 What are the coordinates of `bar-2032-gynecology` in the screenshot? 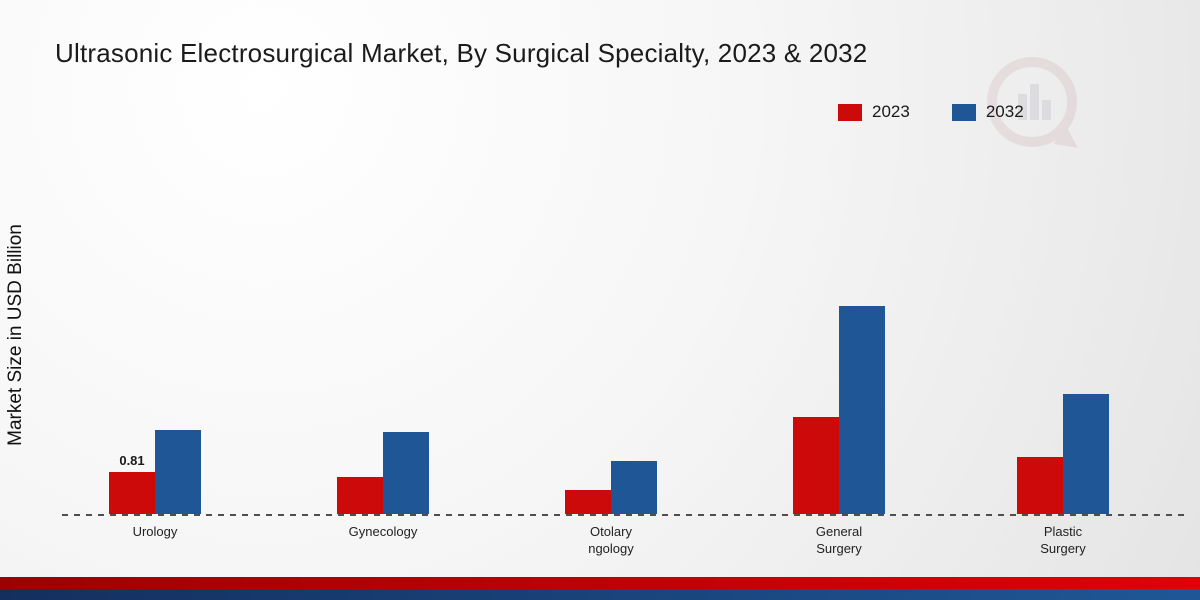 It's located at (406, 473).